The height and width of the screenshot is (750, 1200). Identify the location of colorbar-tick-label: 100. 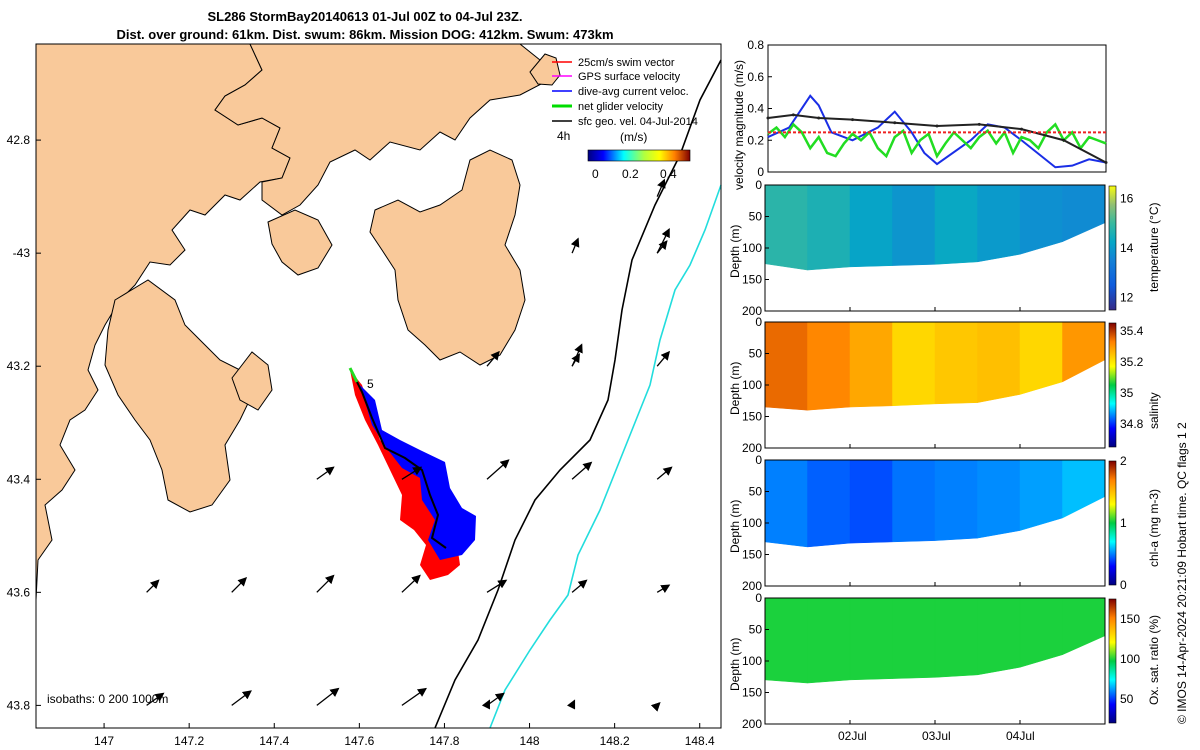
(1130, 659).